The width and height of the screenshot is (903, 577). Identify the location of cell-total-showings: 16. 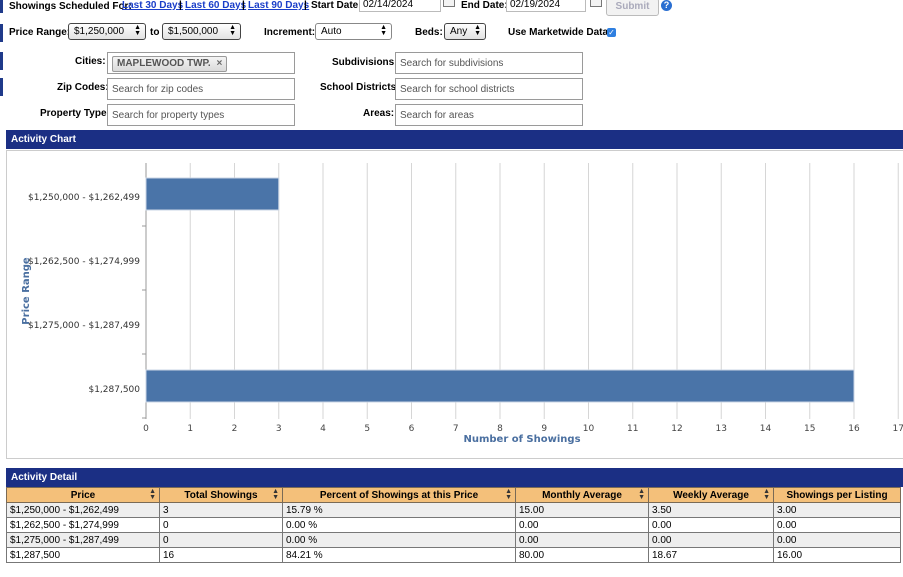
(221, 555).